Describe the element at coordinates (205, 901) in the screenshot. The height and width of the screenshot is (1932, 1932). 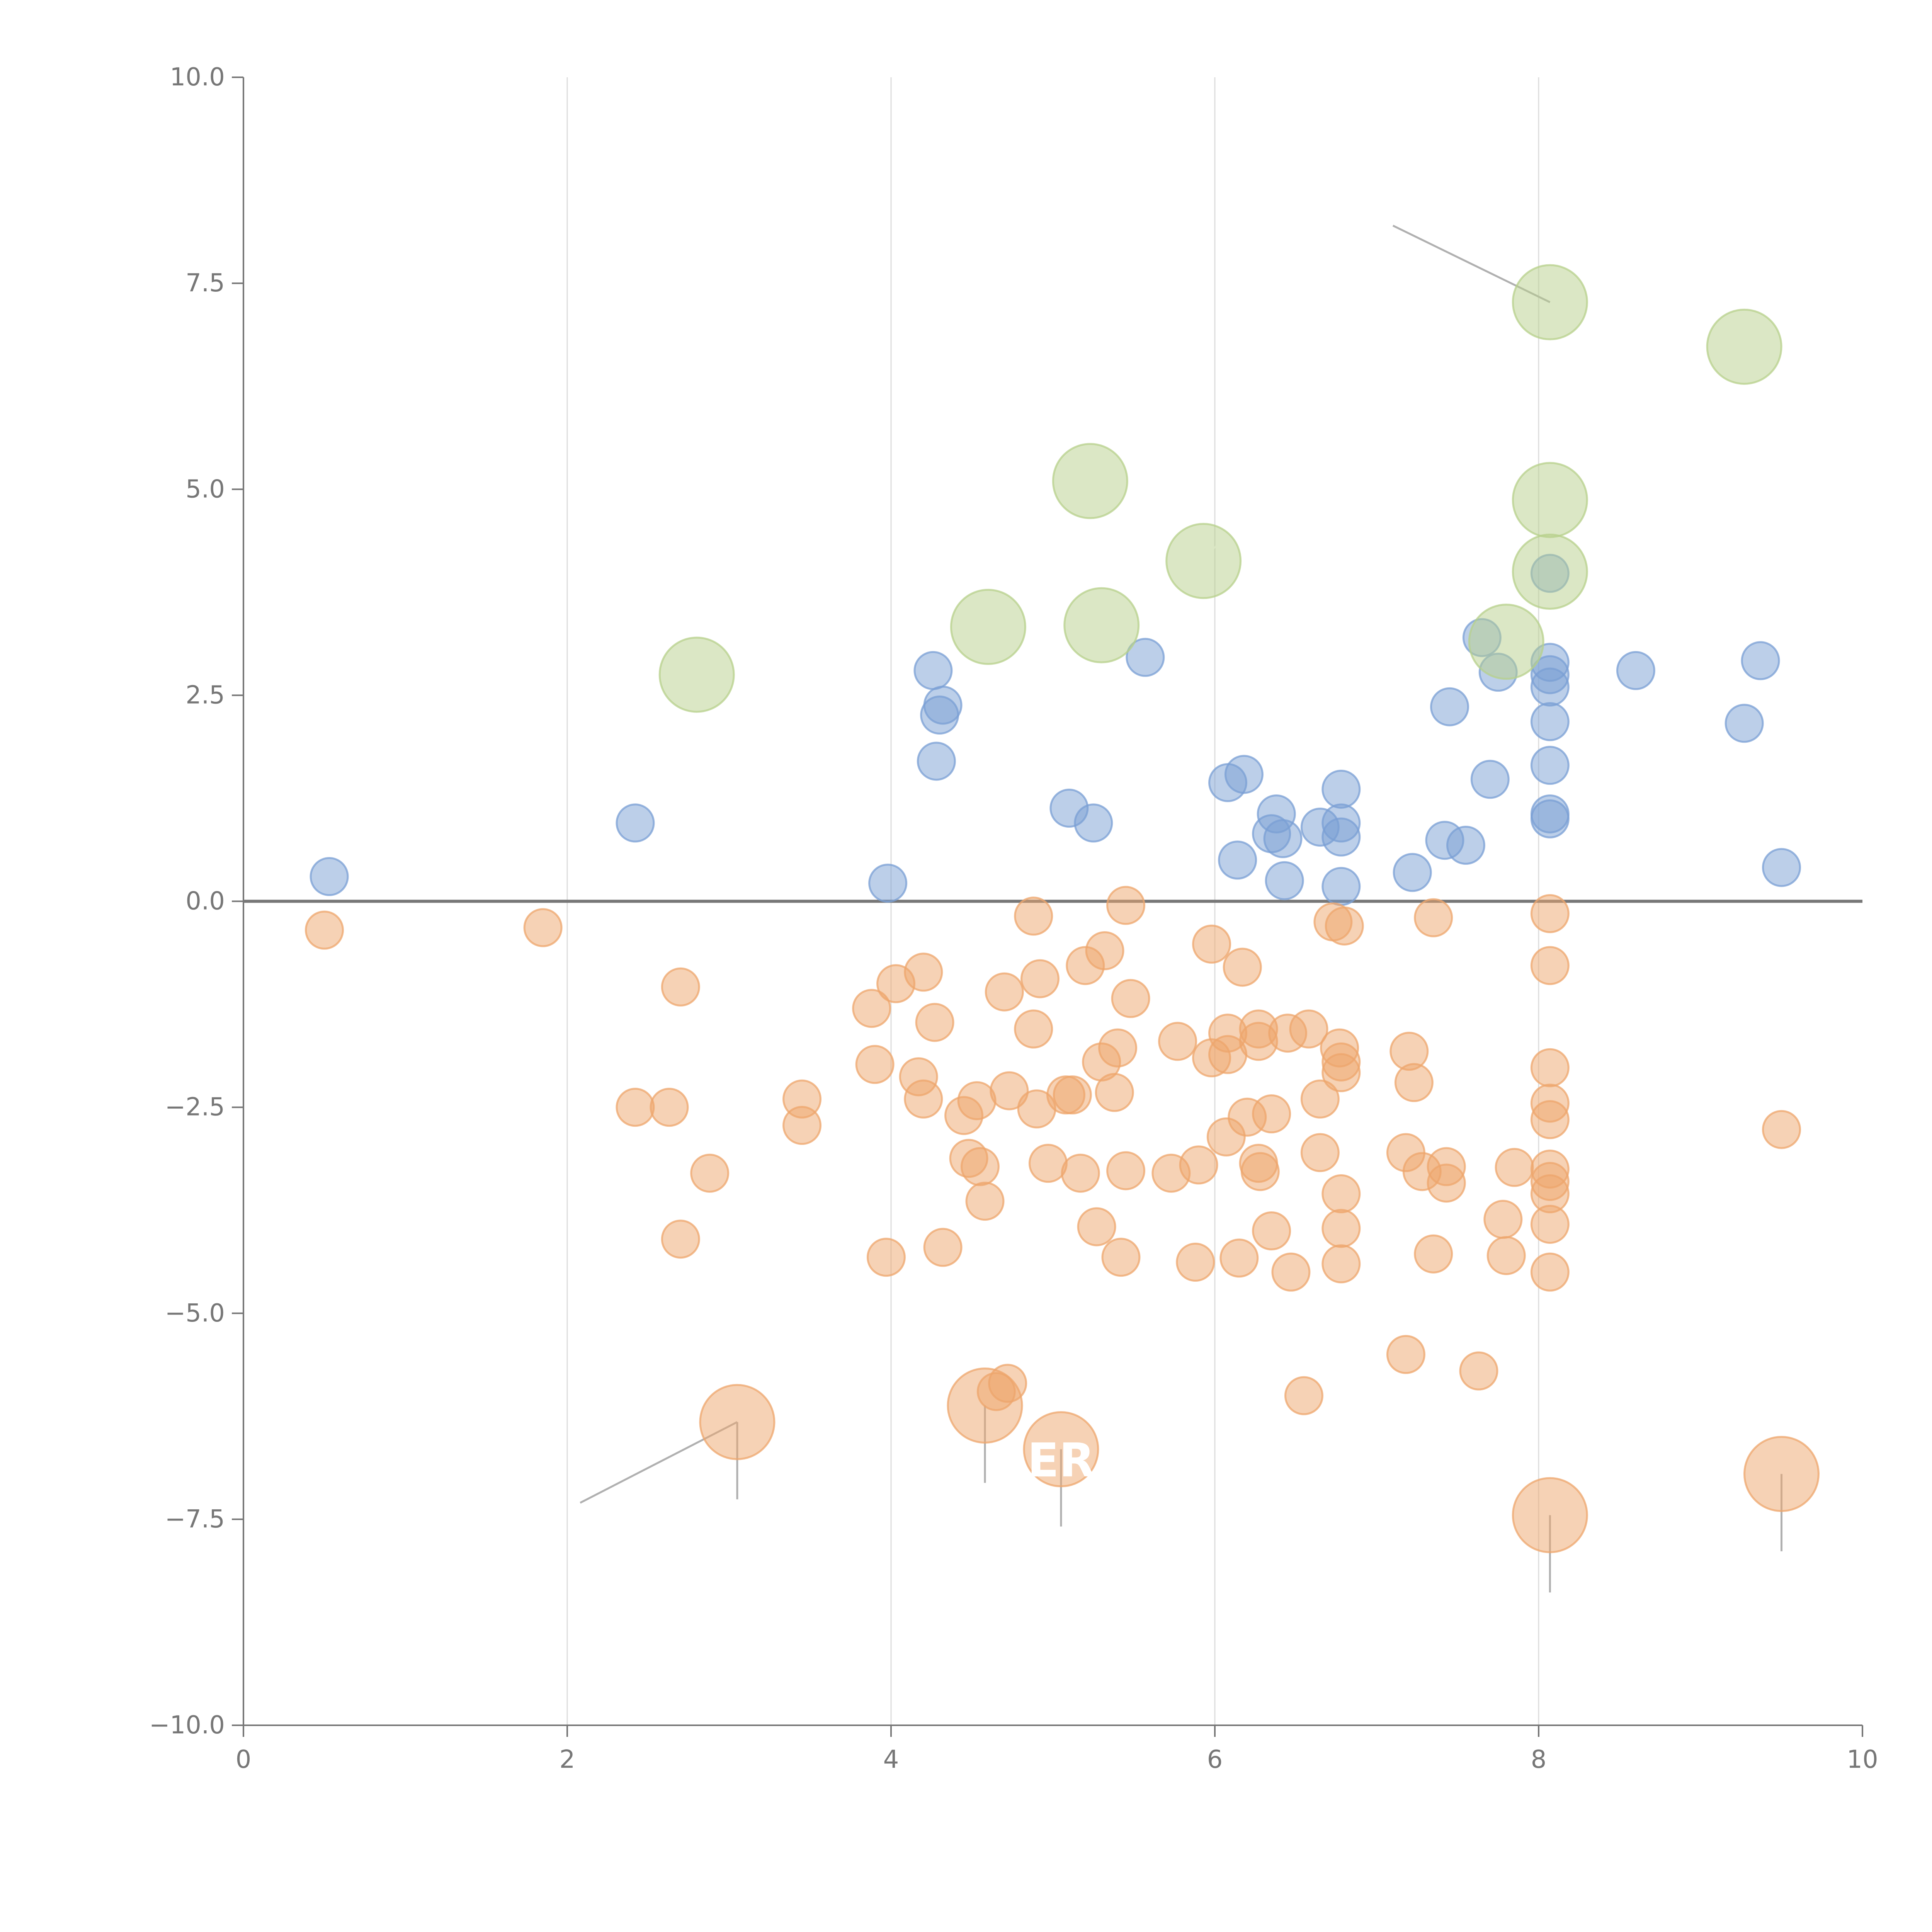
I see `y-tick-label: 0.0` at that location.